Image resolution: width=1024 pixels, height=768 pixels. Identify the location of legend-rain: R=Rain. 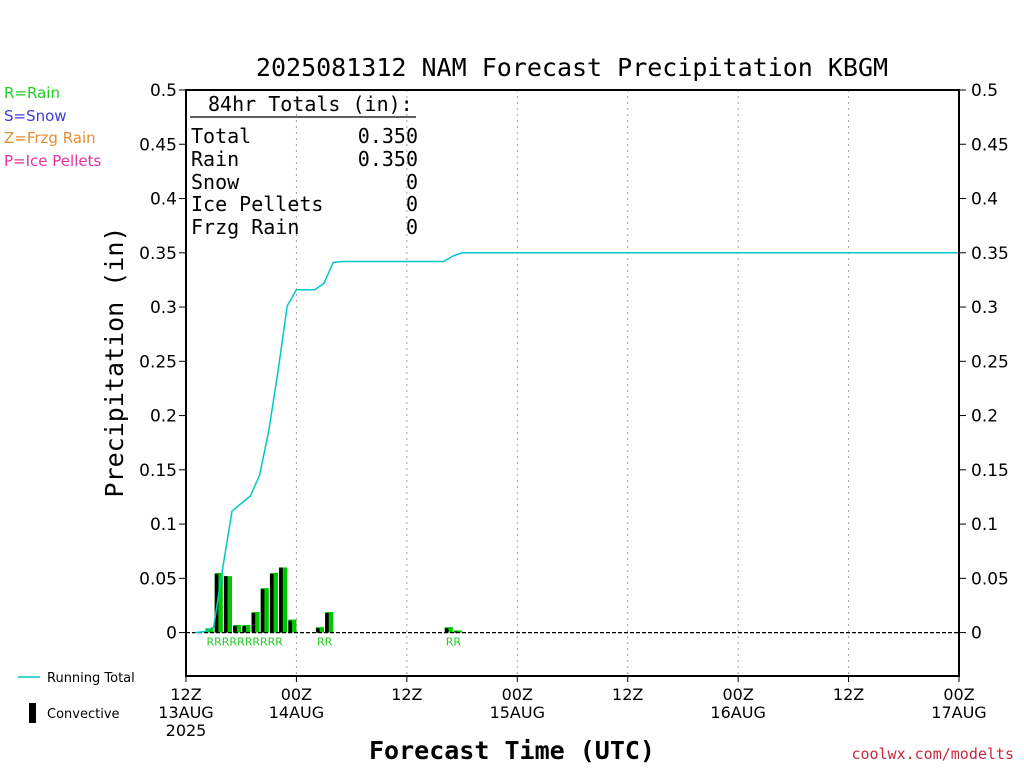
(32, 93).